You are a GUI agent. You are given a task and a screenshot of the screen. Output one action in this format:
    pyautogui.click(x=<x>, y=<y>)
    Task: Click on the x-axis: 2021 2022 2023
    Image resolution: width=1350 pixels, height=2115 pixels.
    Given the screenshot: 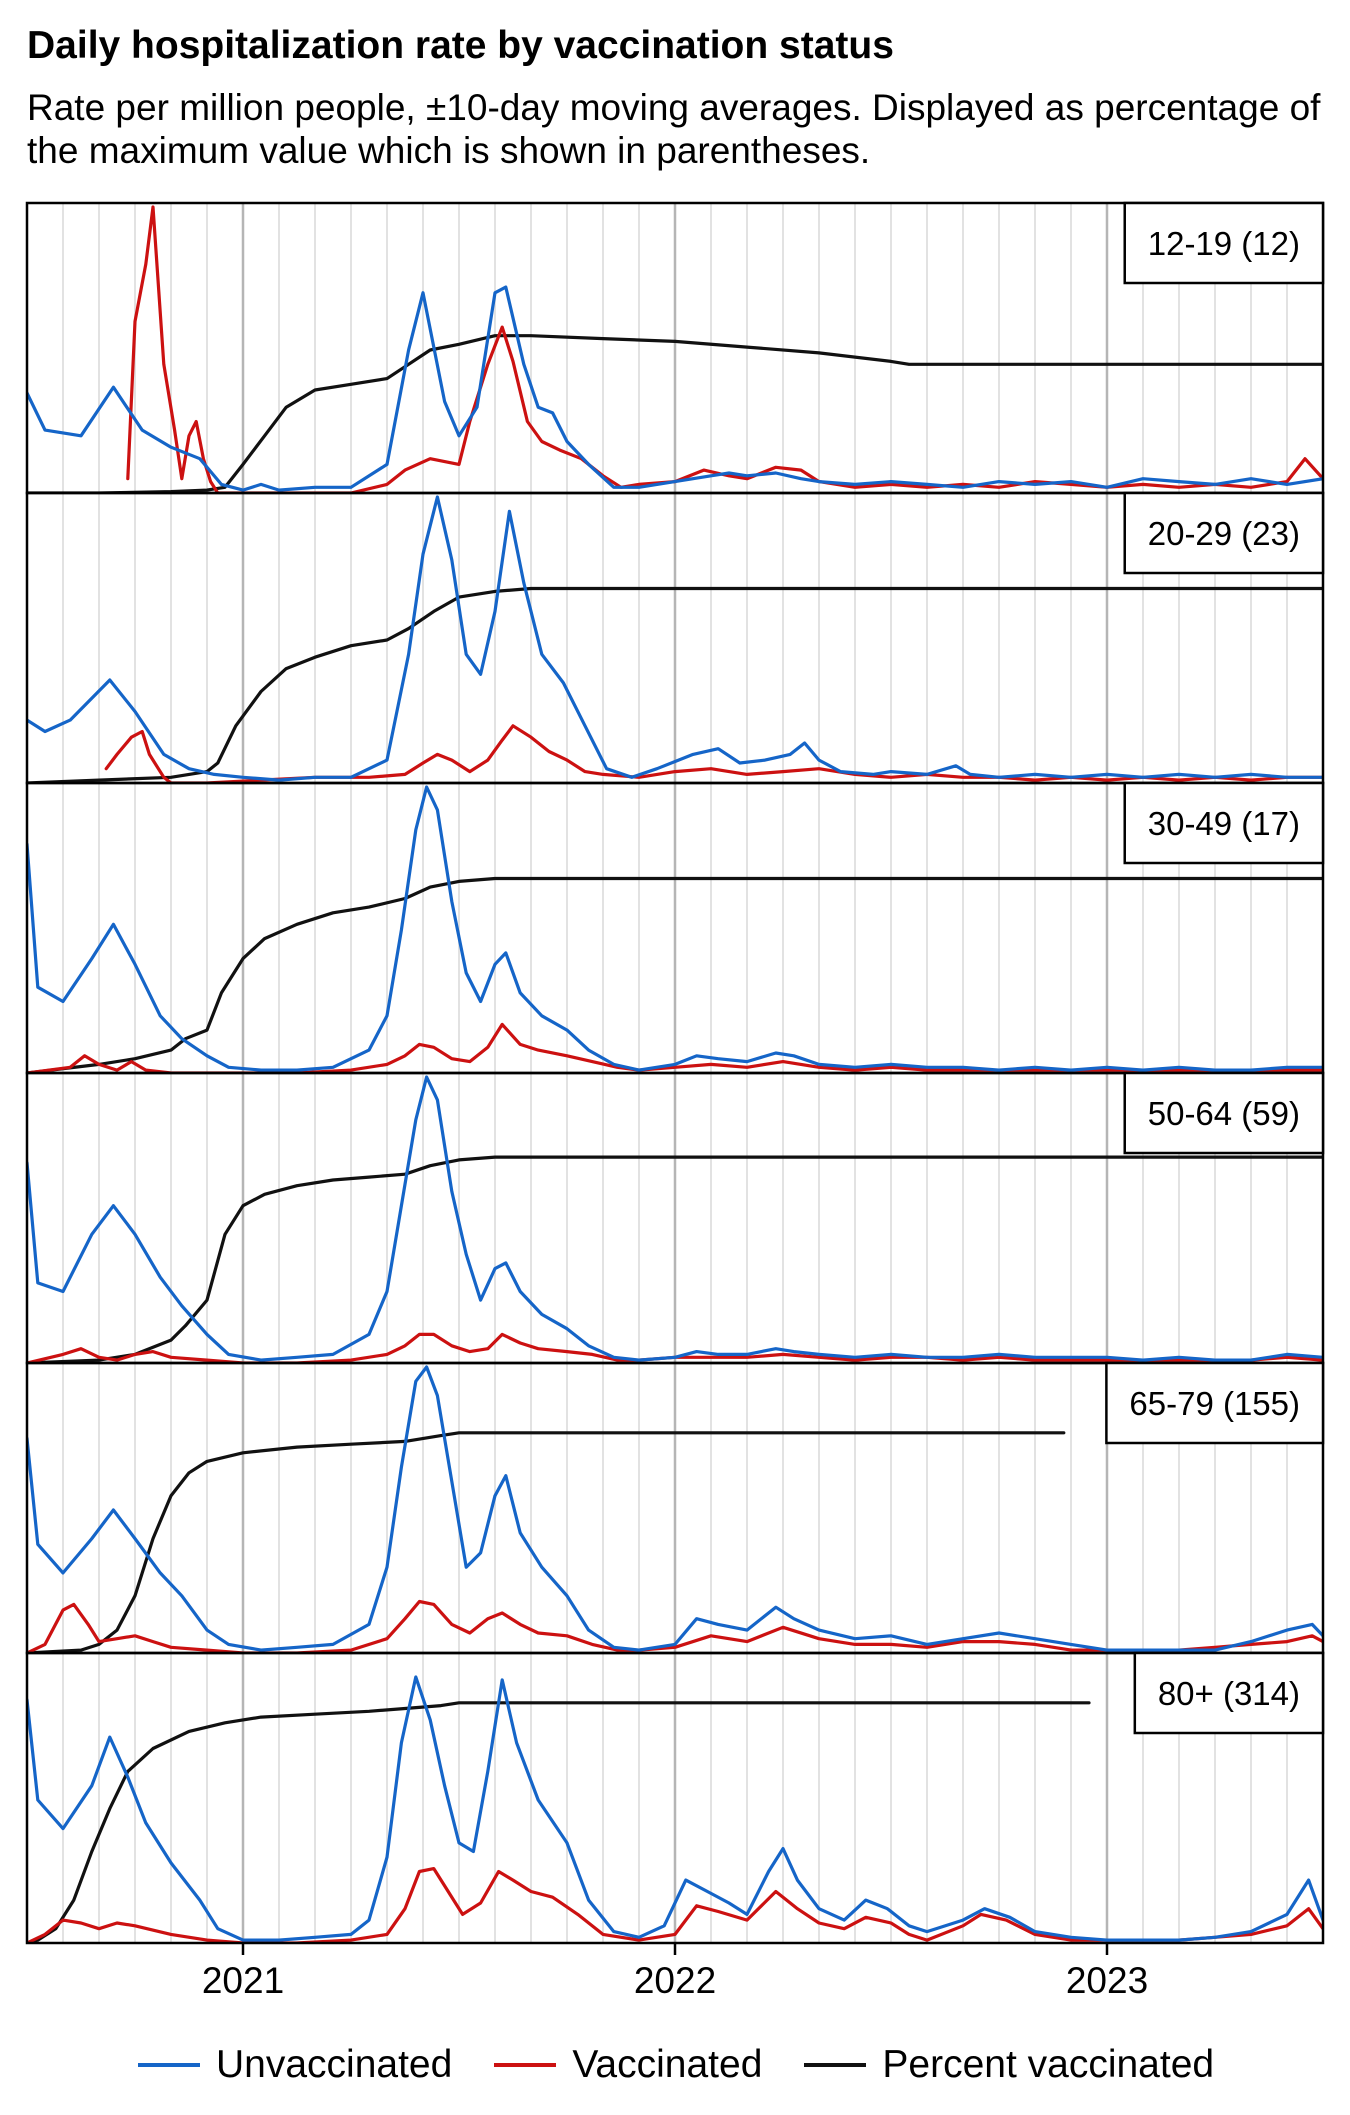 What is the action you would take?
    pyautogui.click(x=675, y=1972)
    